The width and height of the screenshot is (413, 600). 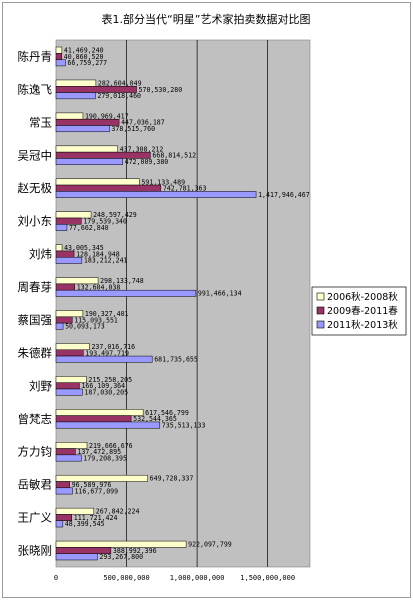 What do you see at coordinates (35, 353) in the screenshot?
I see `category-label: 朱德群` at bounding box center [35, 353].